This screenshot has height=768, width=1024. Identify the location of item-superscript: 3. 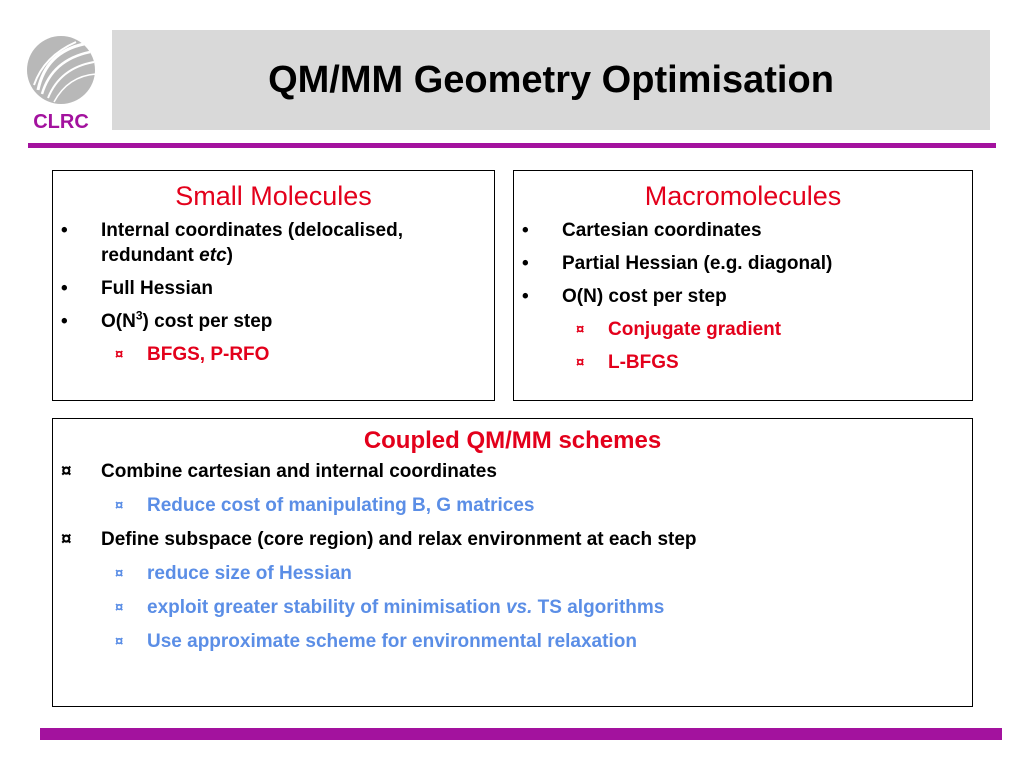
(139, 315).